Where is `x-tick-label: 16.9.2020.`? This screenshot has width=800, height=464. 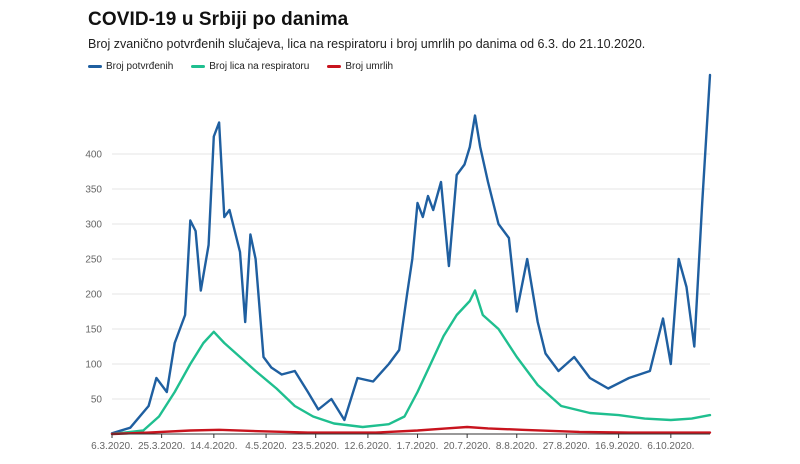 x-tick-label: 16.9.2020. is located at coordinates (618, 446).